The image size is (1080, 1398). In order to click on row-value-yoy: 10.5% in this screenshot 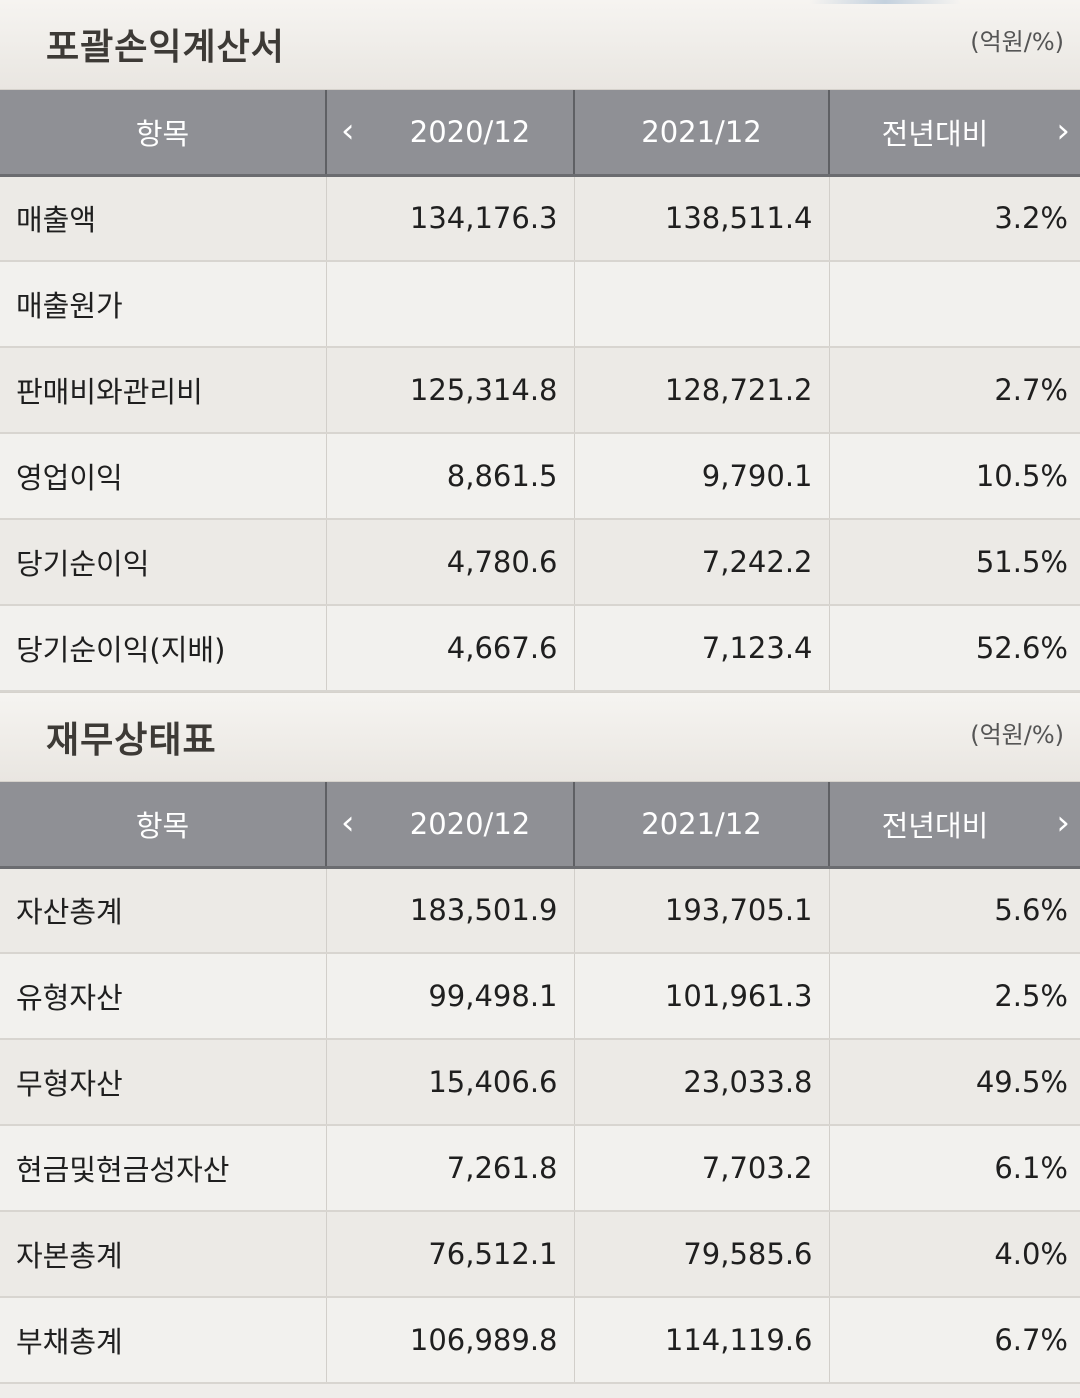, I will do `click(954, 476)`.